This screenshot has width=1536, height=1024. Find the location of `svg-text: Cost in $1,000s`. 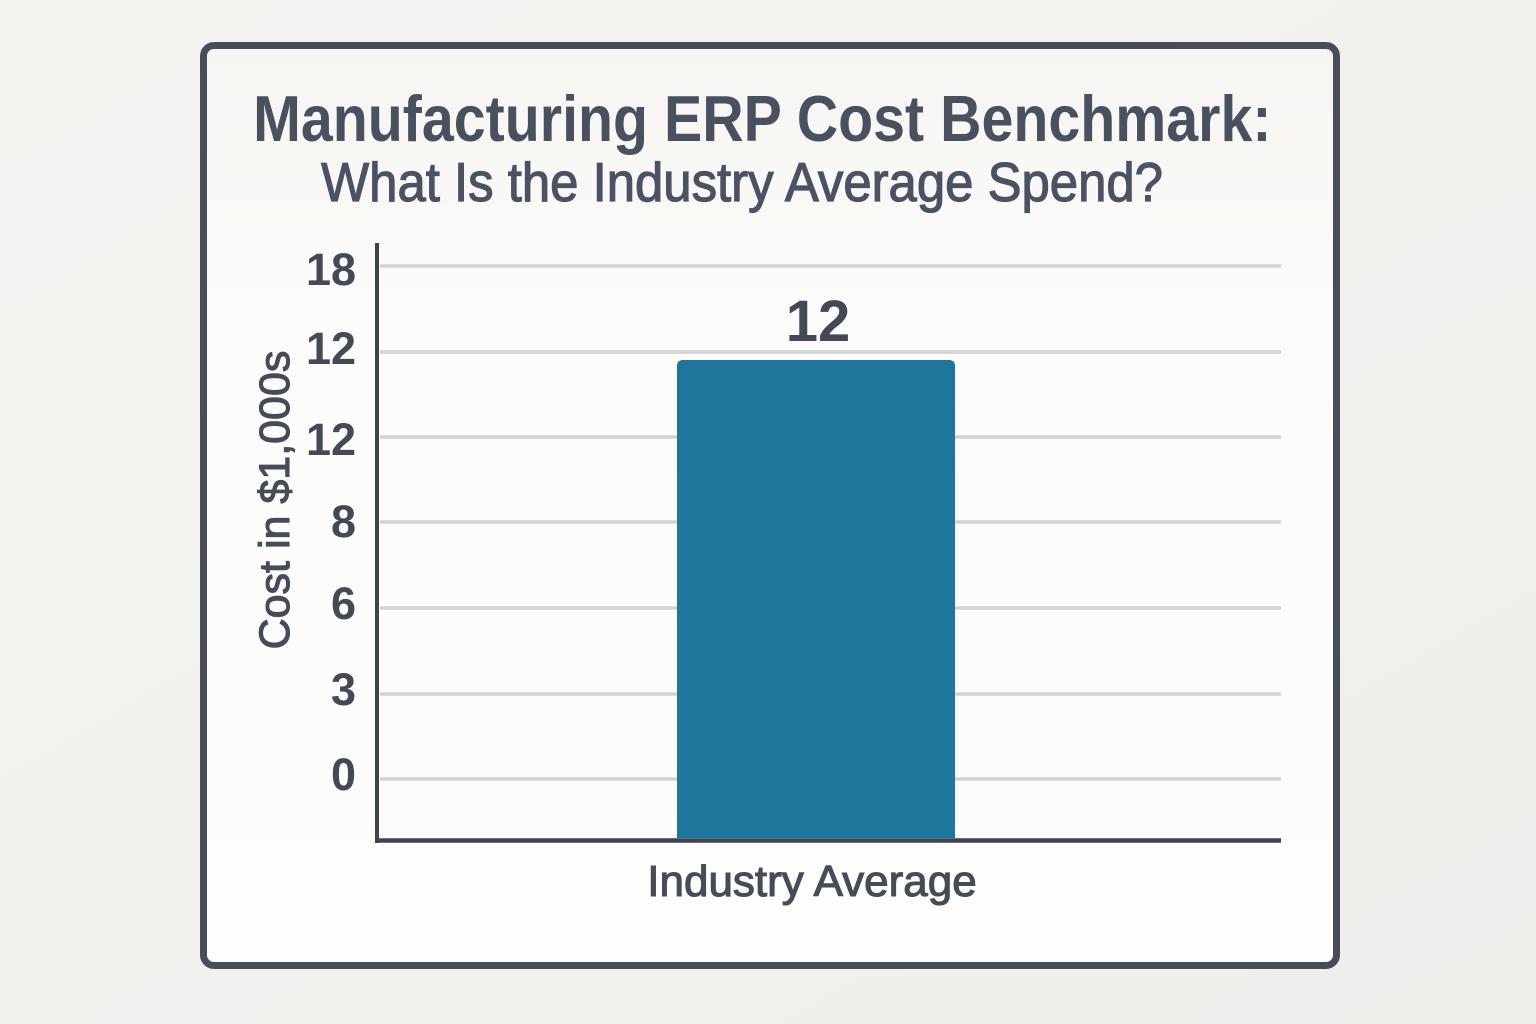

svg-text: Cost in $1,000s is located at coordinates (275, 500).